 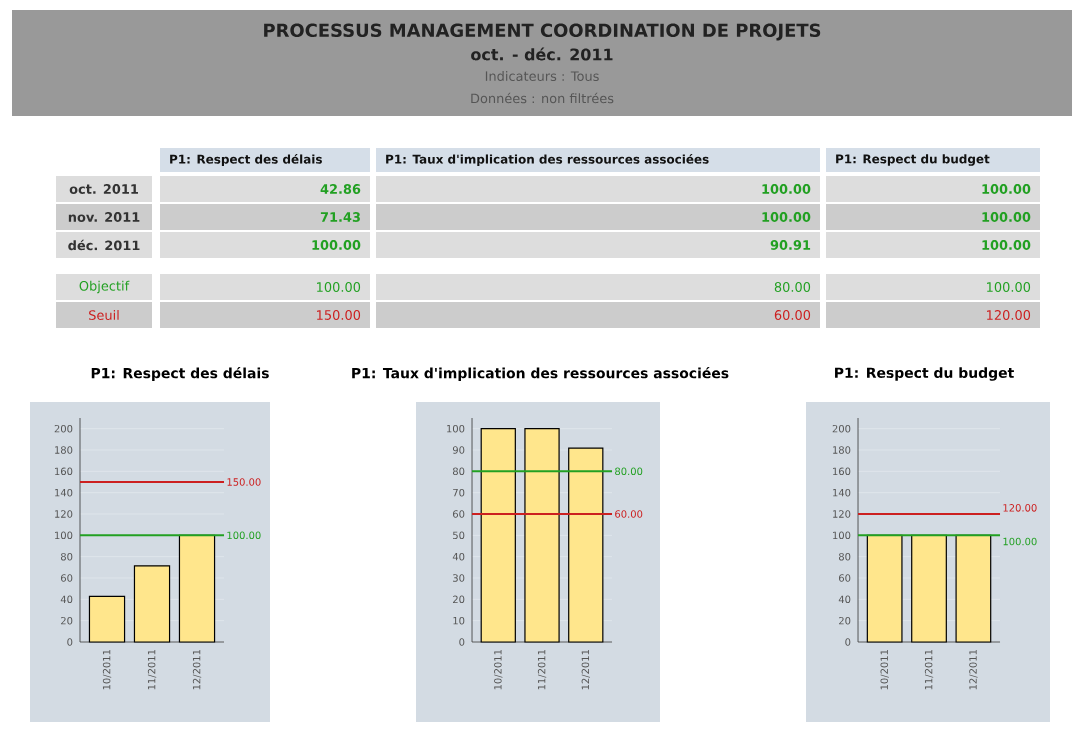 What do you see at coordinates (542, 32) in the screenshot?
I see `text: PROCESSUS MANAGEMENT COORDINATION DE PROJETS` at bounding box center [542, 32].